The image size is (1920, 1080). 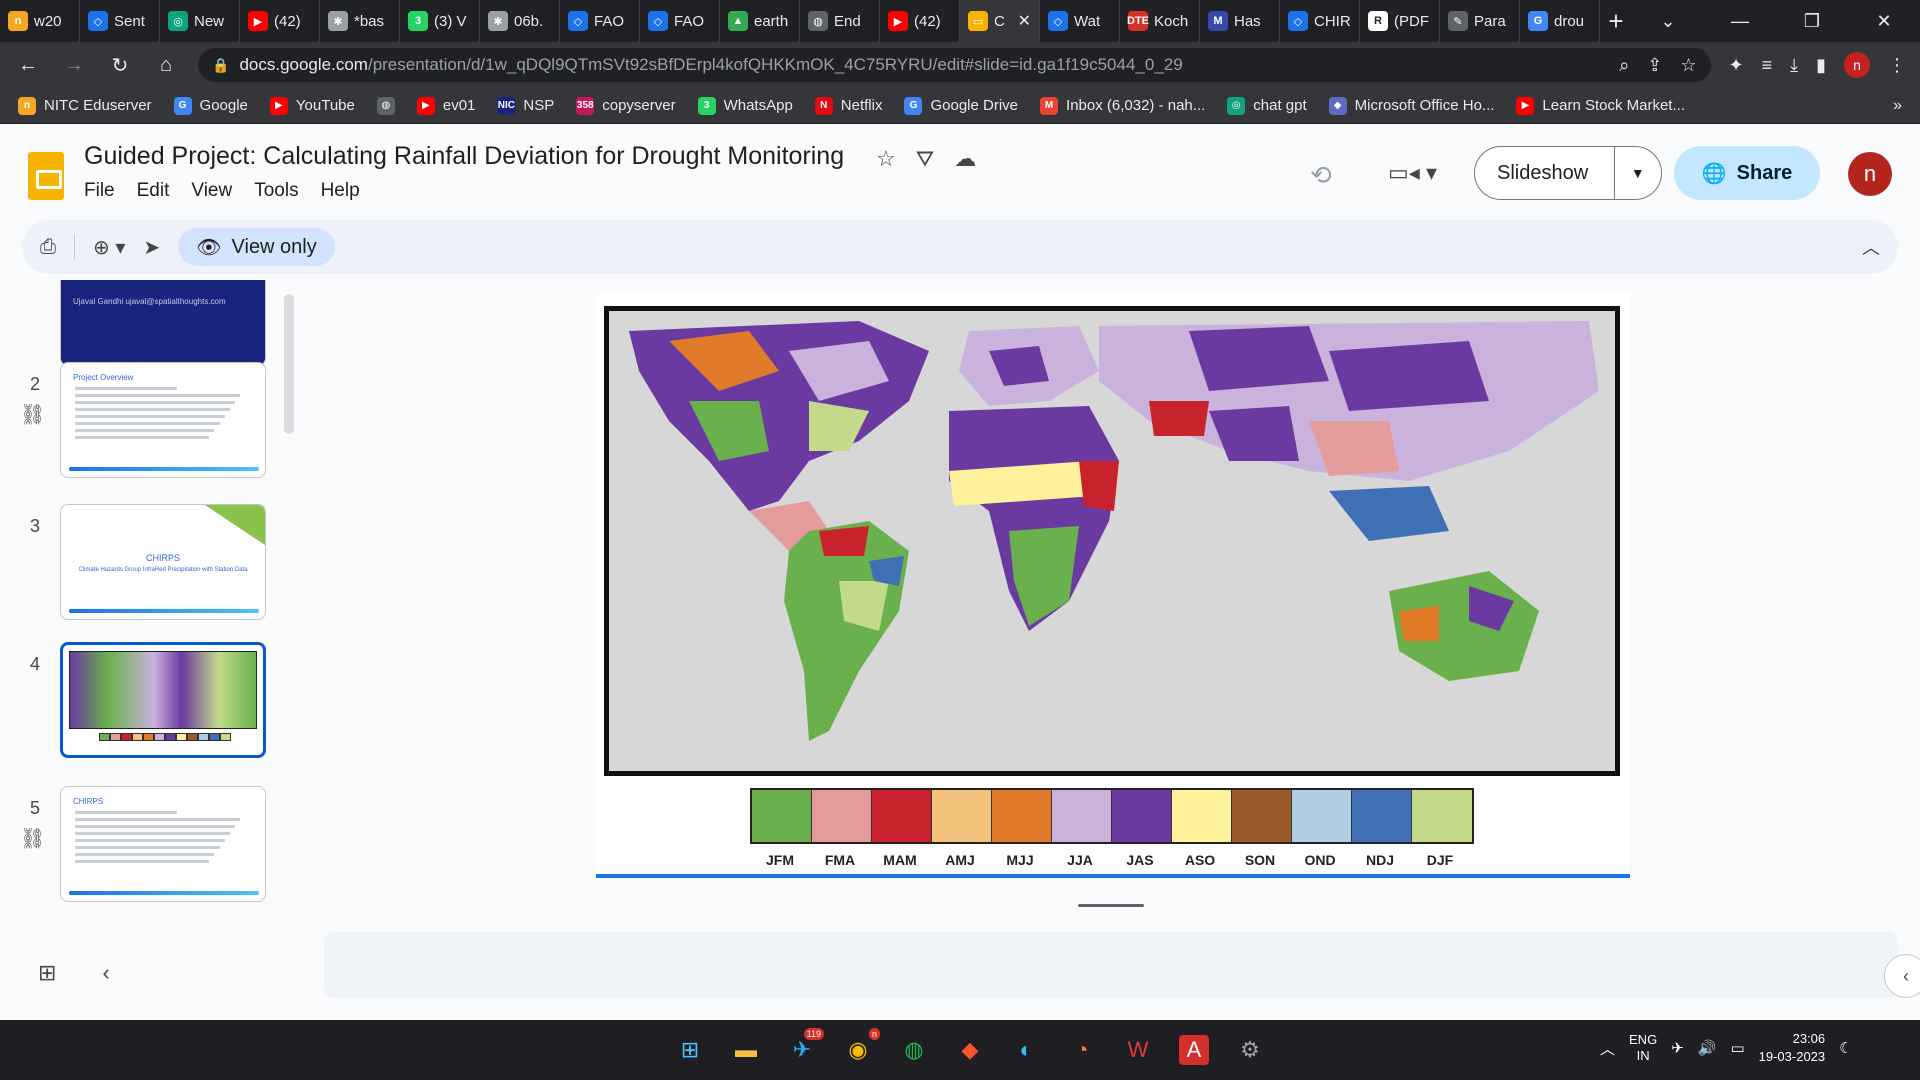 I want to click on forward-icon: →, so click(x=74, y=64).